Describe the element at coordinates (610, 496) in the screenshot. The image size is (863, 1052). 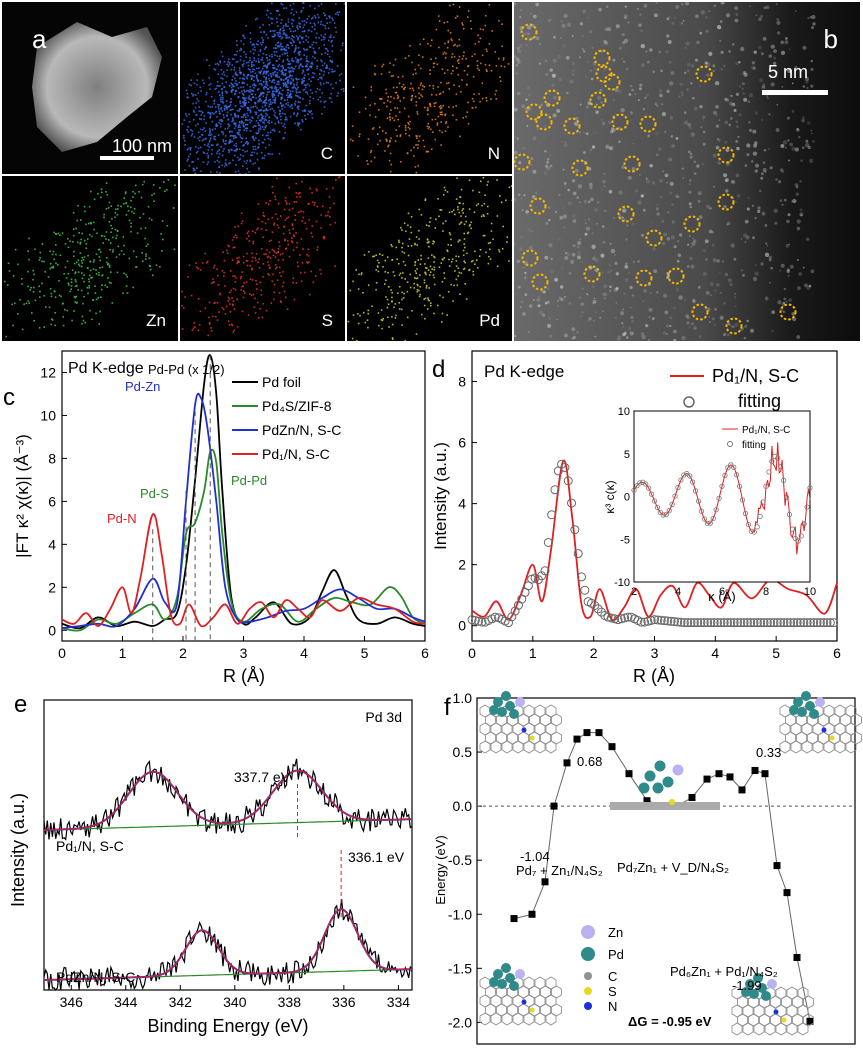
I see `inset-y-label: κ³ c(κ)` at that location.